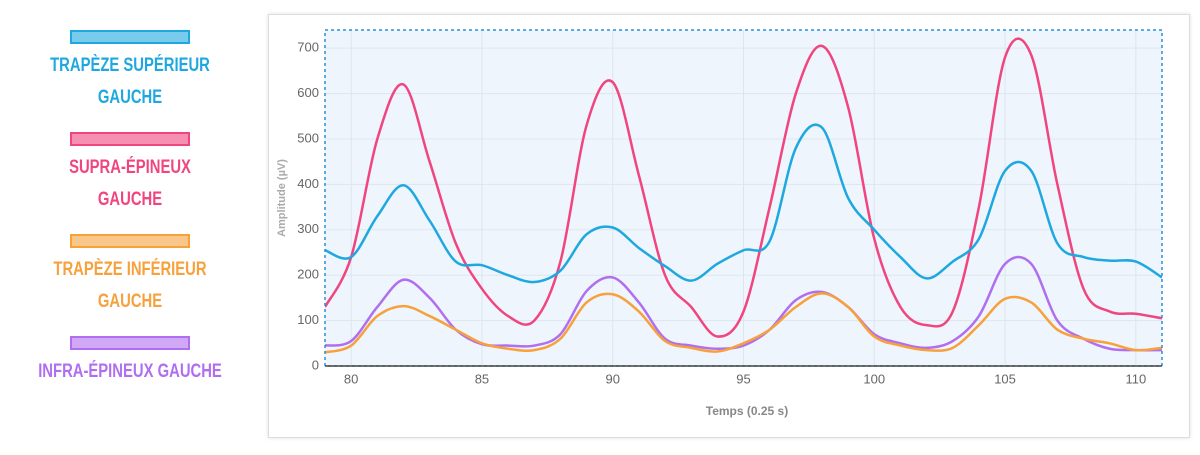  Describe the element at coordinates (315, 364) in the screenshot. I see `y-tick-label: 0` at that location.